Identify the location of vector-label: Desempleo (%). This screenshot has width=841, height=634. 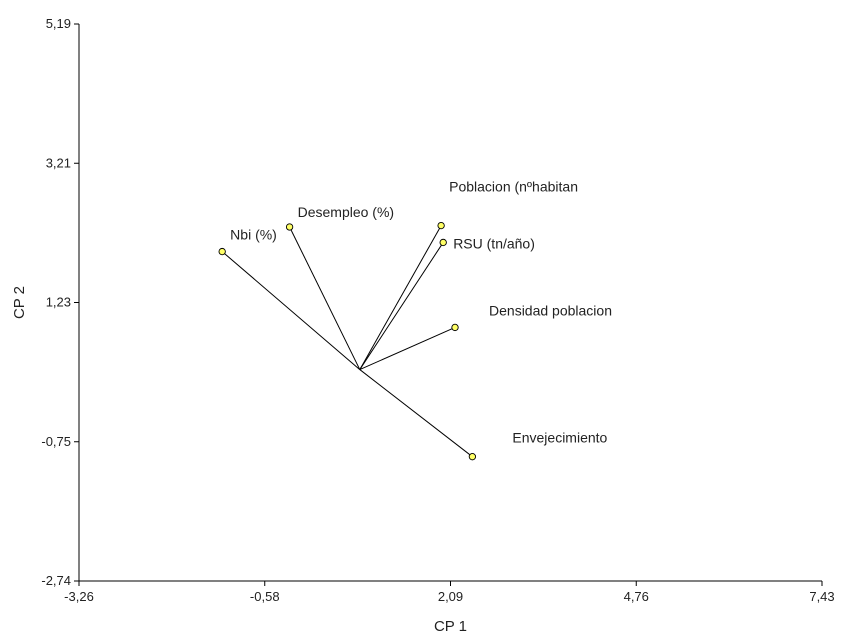
(346, 212).